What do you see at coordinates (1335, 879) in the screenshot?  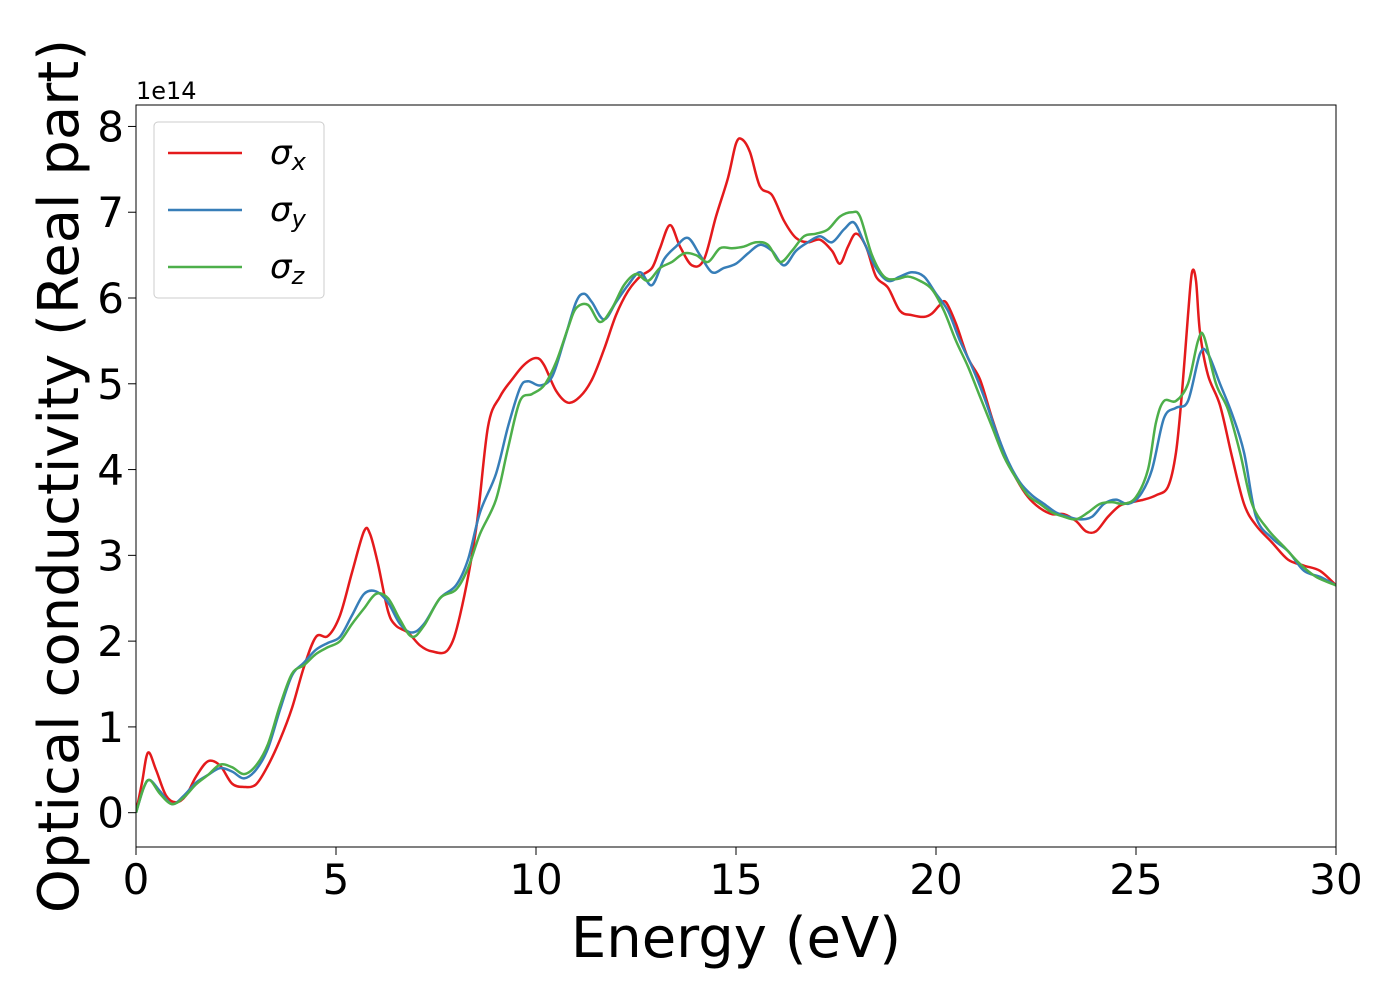 I see `x-tick-label: 30` at bounding box center [1335, 879].